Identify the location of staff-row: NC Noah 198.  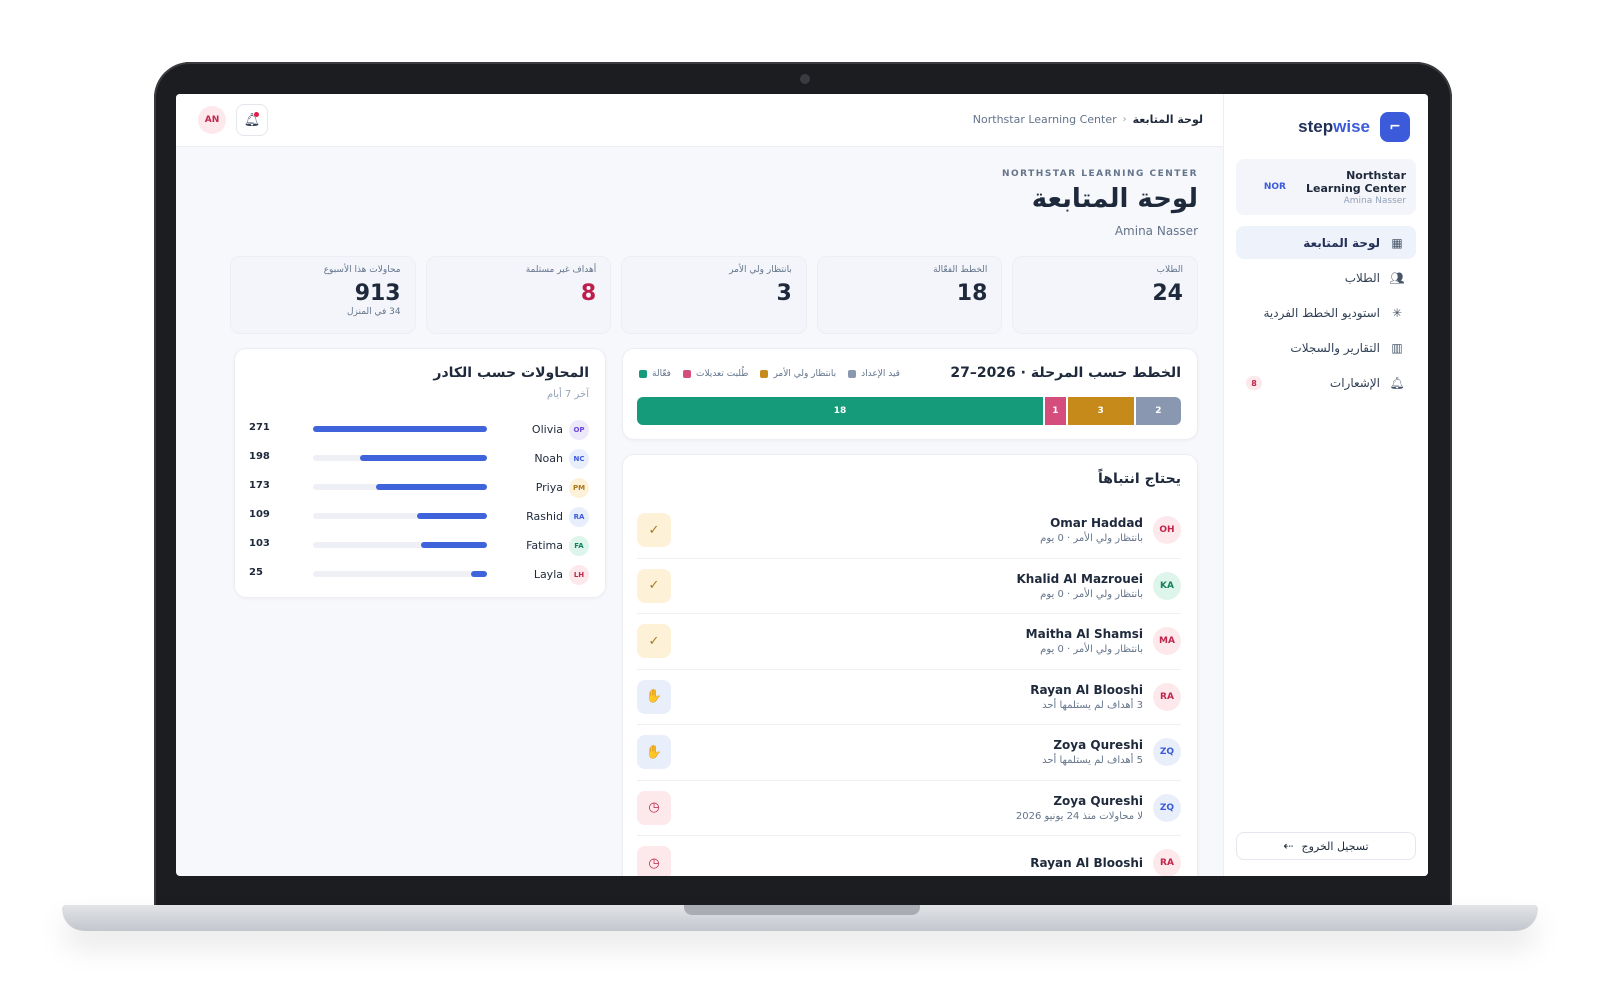
(419, 458).